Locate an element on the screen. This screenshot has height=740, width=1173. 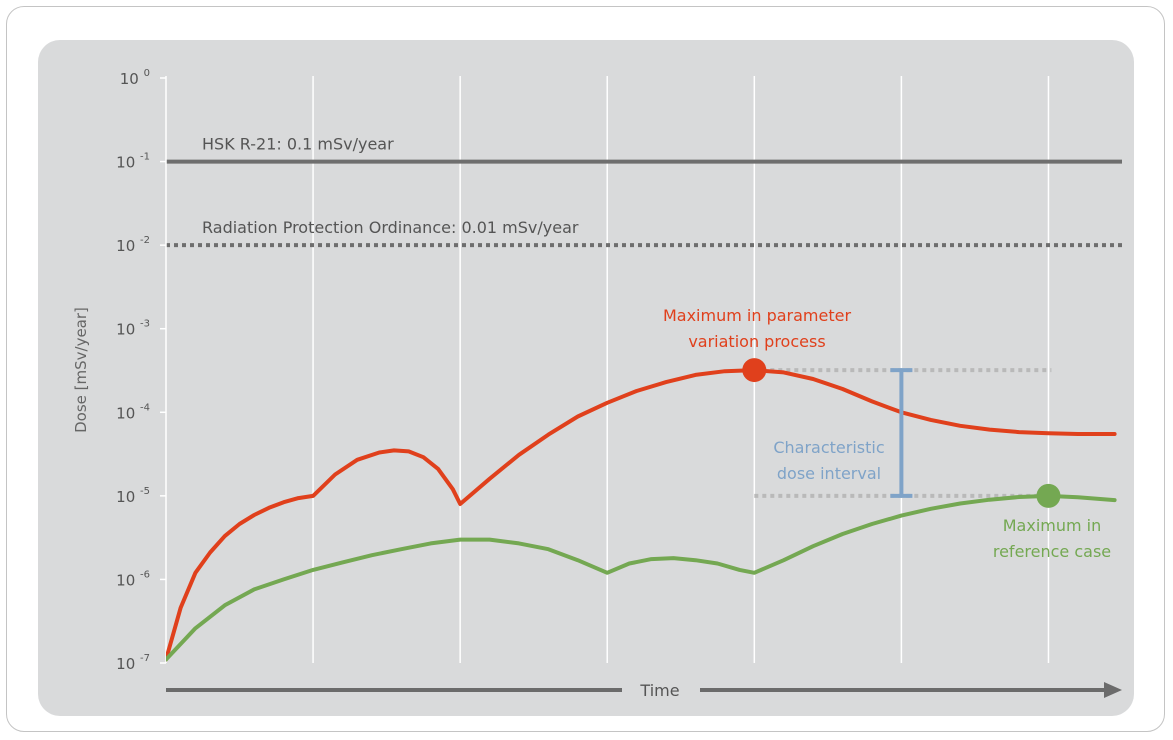
y-tick-label-6: 10 -6 is located at coordinates (133, 579).